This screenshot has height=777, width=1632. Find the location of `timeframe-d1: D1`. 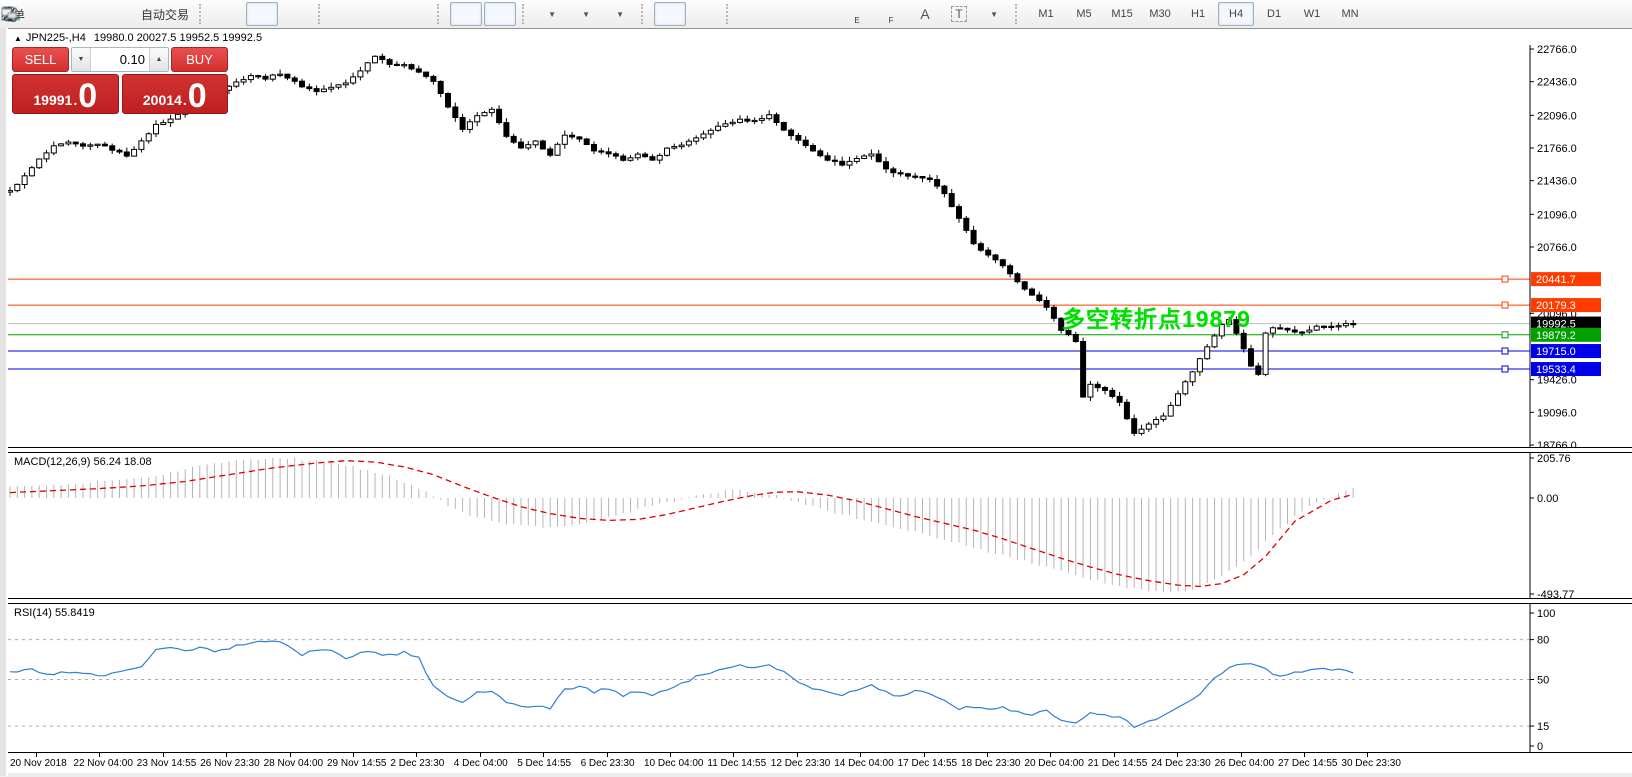

timeframe-d1: D1 is located at coordinates (1274, 14).